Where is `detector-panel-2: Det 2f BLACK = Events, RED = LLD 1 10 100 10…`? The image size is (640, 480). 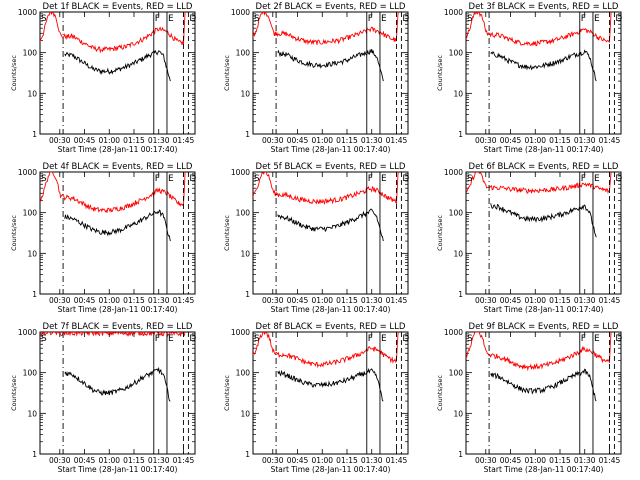 detector-panel-2: Det 2f BLACK = Events, RED = LLD 1 10 100 10… is located at coordinates (316, 78).